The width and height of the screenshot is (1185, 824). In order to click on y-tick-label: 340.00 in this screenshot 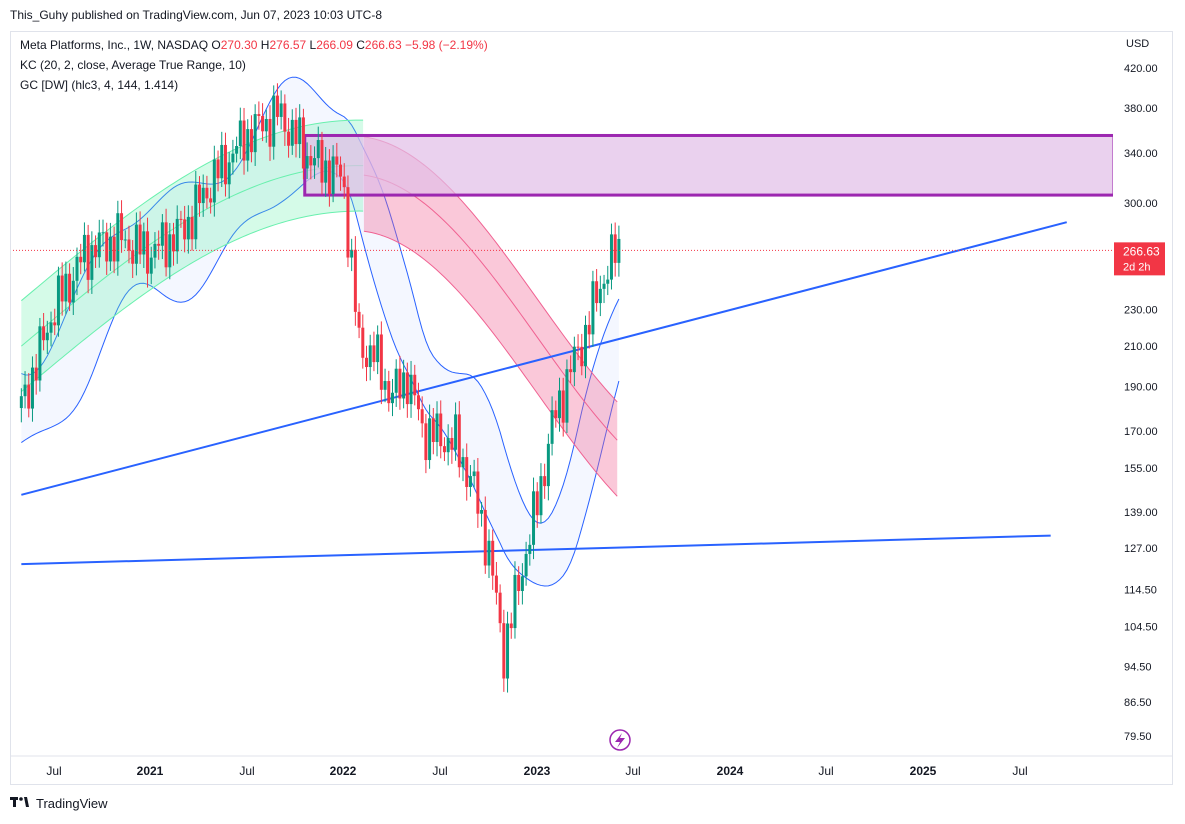, I will do `click(1141, 154)`.